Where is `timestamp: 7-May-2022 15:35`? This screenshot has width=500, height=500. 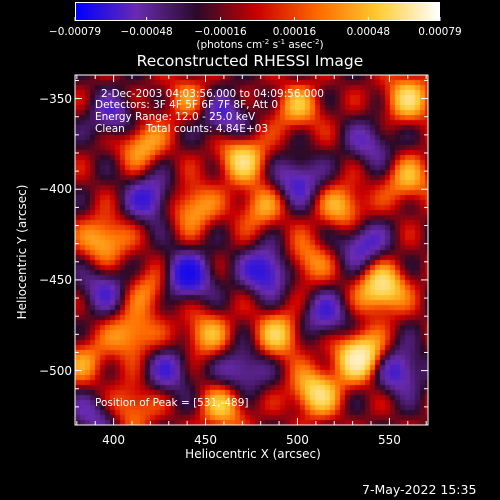
timestamp: 7-May-2022 15:35 is located at coordinates (419, 489).